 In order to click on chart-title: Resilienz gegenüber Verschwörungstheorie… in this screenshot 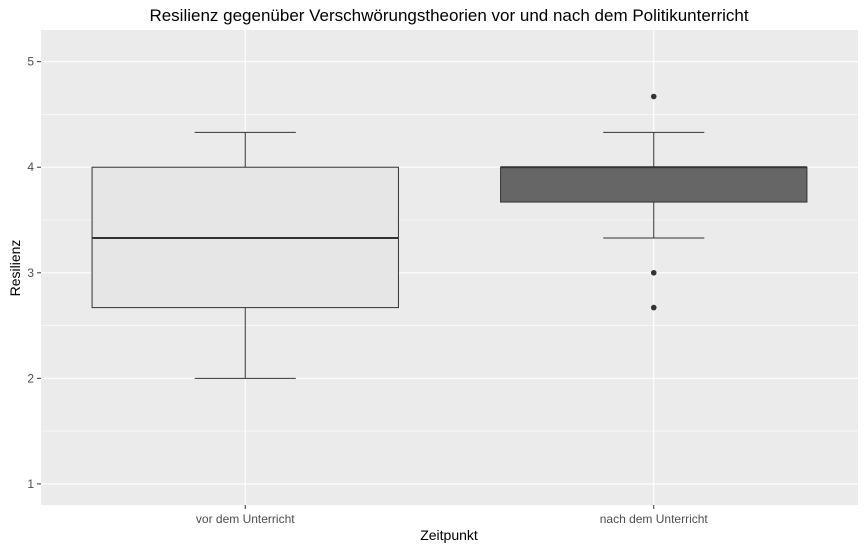, I will do `click(448, 15)`.